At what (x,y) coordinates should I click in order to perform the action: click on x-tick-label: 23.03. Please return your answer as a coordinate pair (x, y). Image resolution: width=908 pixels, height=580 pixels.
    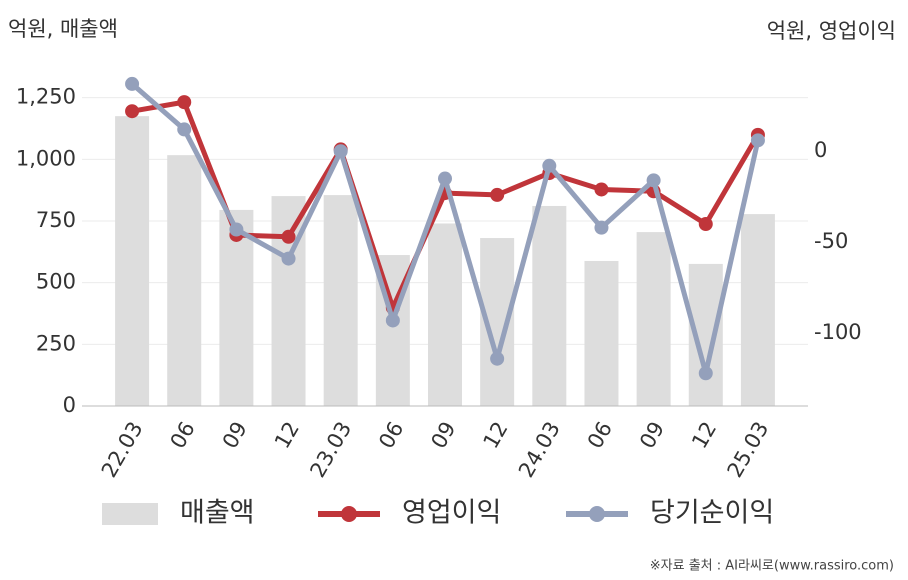
    Looking at the image, I should click on (330, 450).